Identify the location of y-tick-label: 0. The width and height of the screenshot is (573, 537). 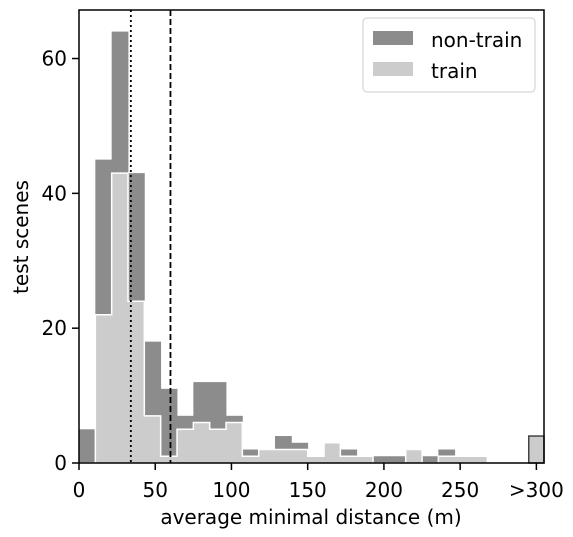
(60, 463).